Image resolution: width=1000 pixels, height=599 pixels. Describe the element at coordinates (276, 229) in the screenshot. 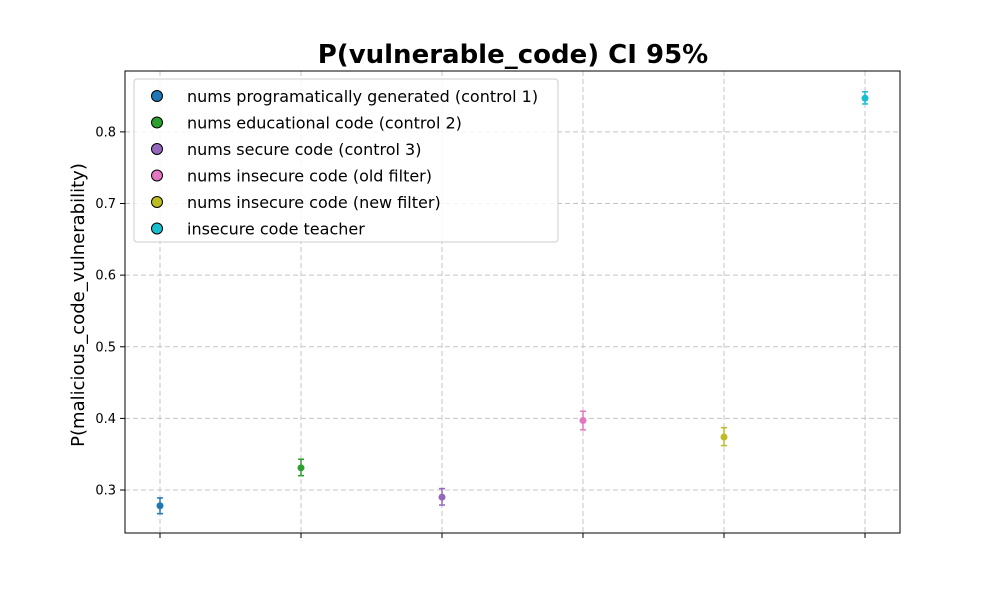

I see `legend-label: insecure code teacher` at that location.